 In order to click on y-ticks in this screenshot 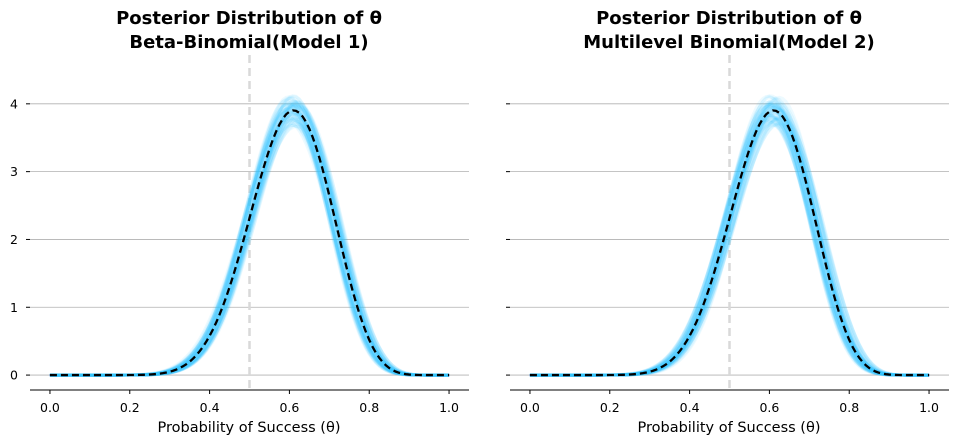, I will do `click(508, 239)`.